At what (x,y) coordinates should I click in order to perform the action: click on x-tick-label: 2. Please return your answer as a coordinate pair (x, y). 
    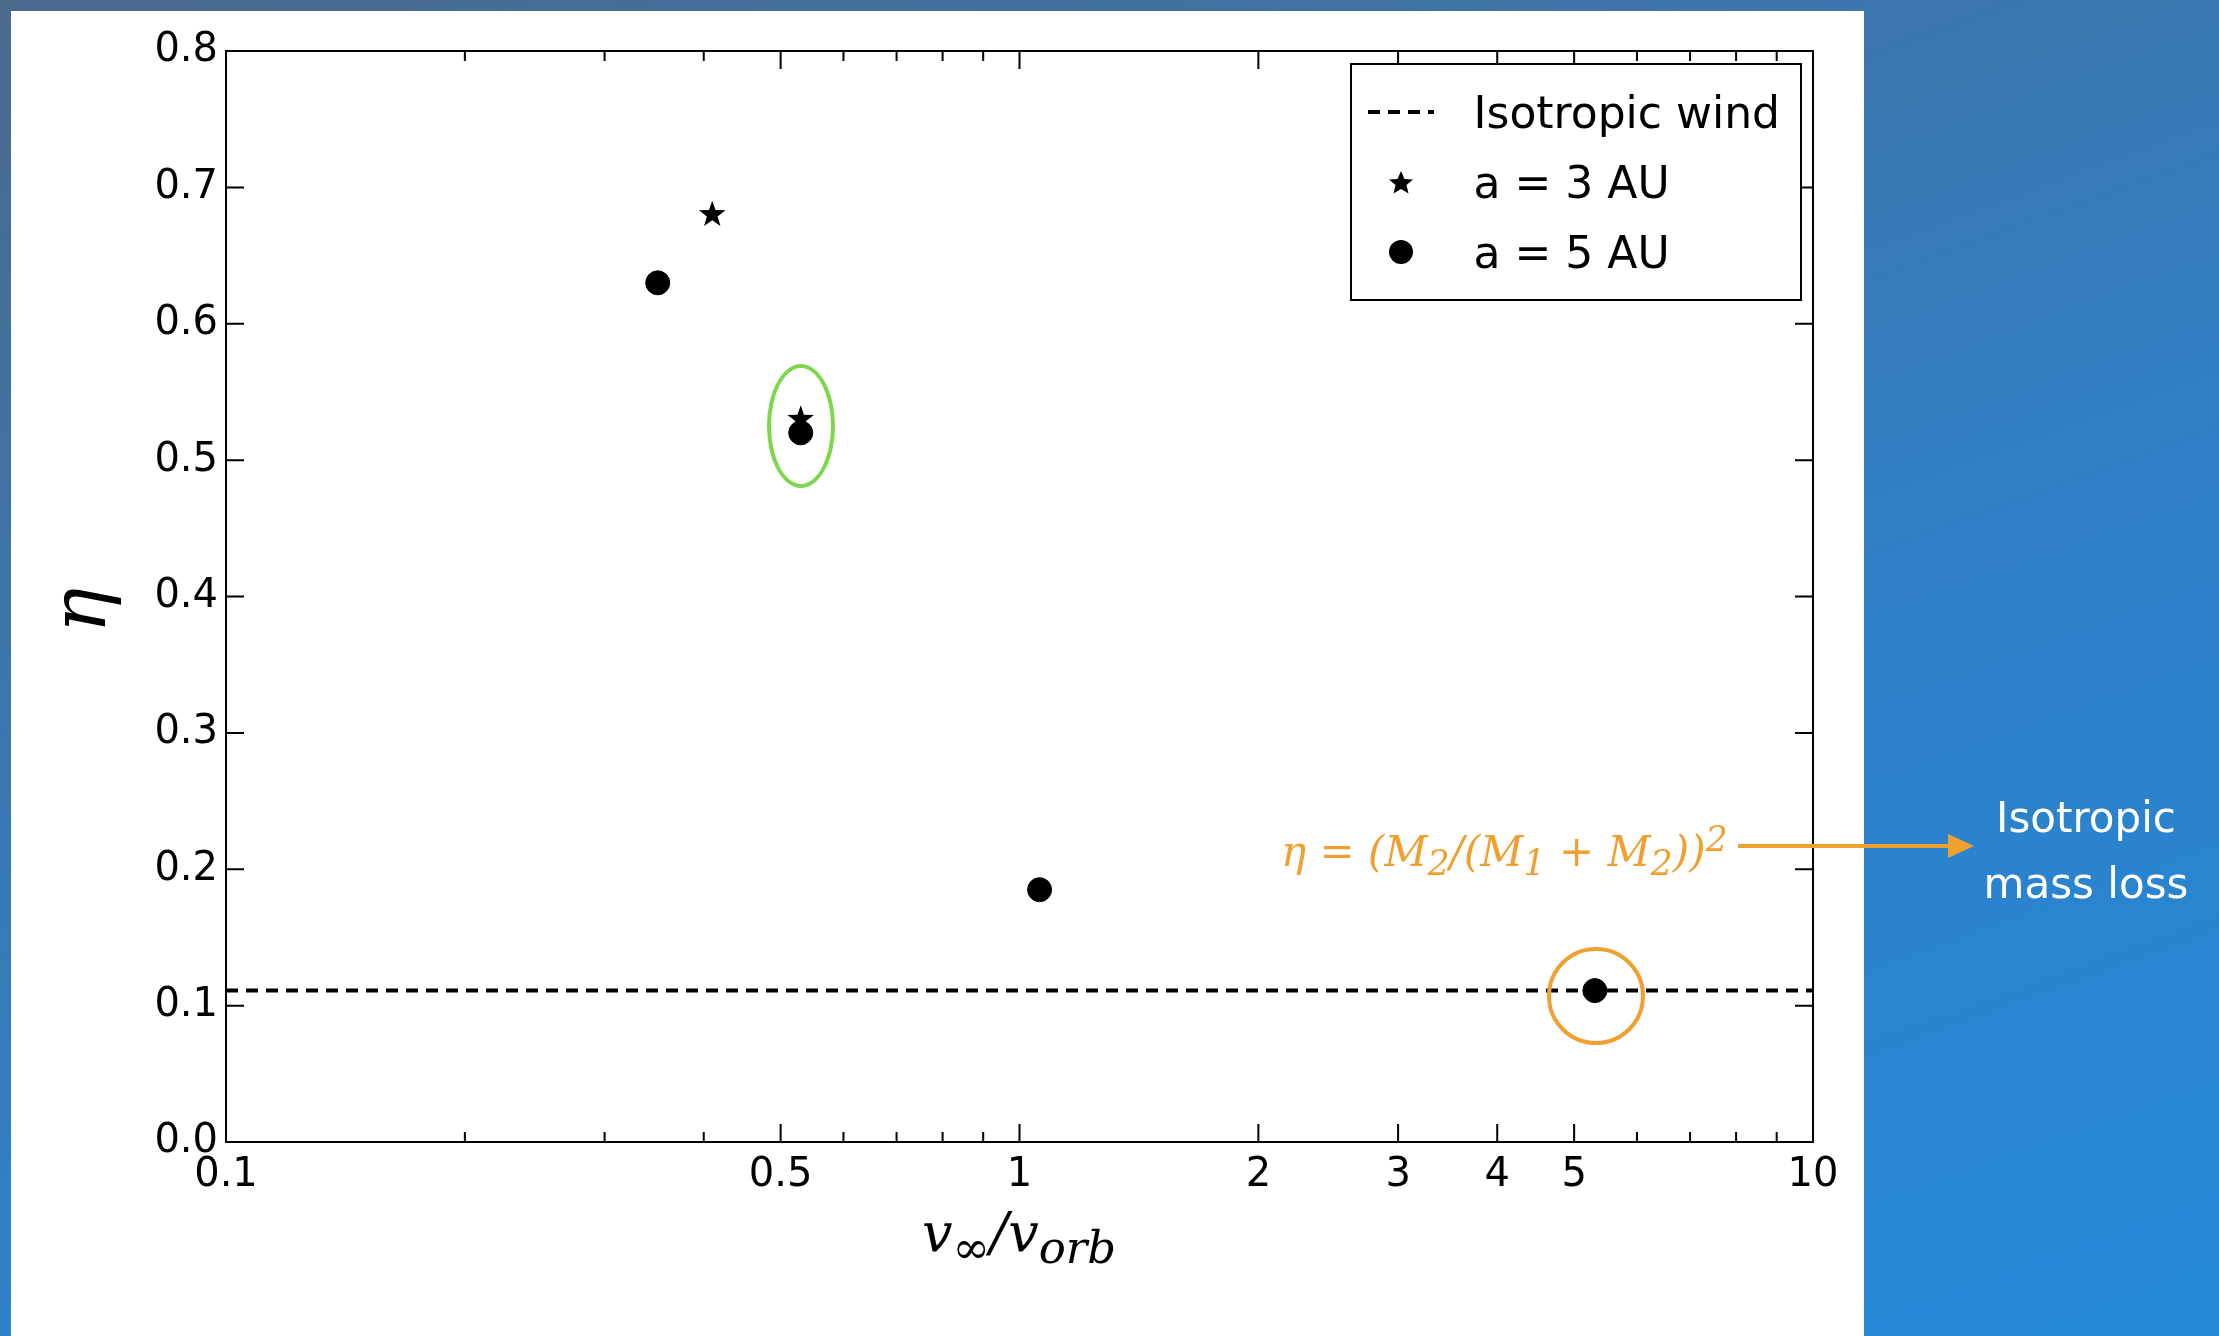
    Looking at the image, I should click on (1258, 1172).